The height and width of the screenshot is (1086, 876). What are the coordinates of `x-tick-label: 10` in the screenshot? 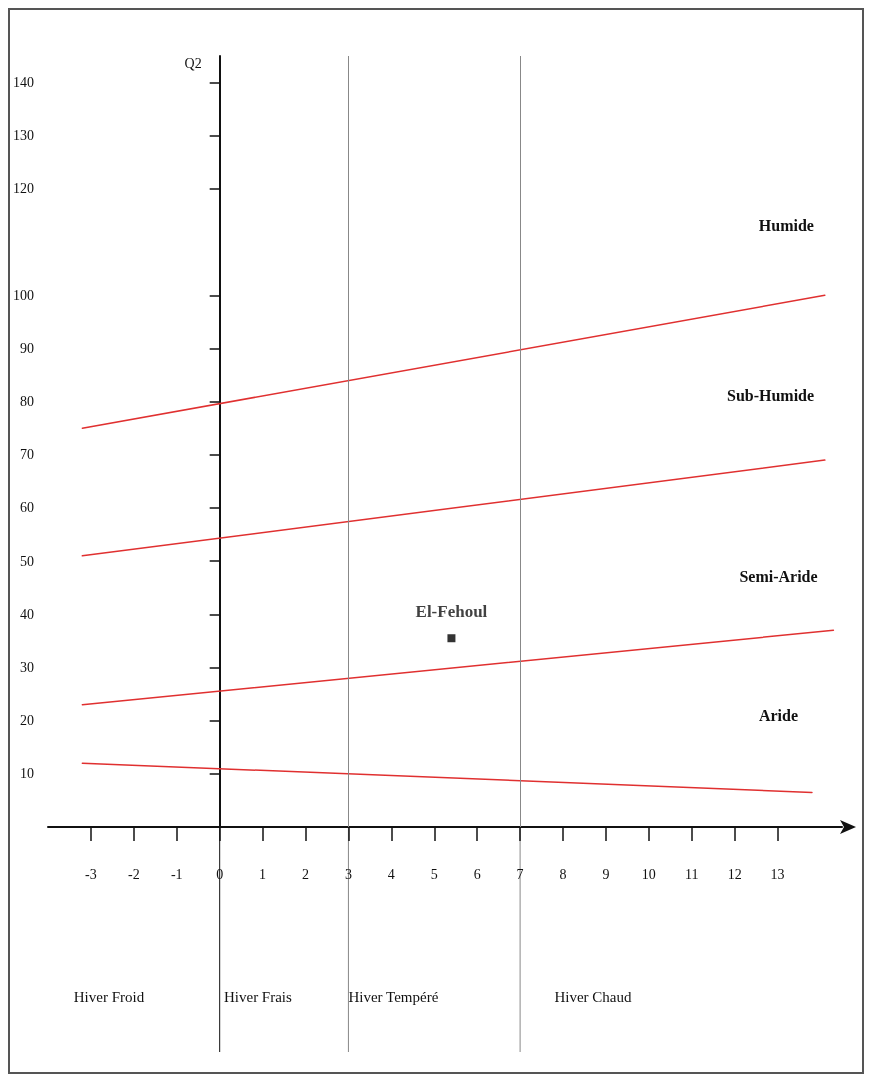 It's located at (648, 874).